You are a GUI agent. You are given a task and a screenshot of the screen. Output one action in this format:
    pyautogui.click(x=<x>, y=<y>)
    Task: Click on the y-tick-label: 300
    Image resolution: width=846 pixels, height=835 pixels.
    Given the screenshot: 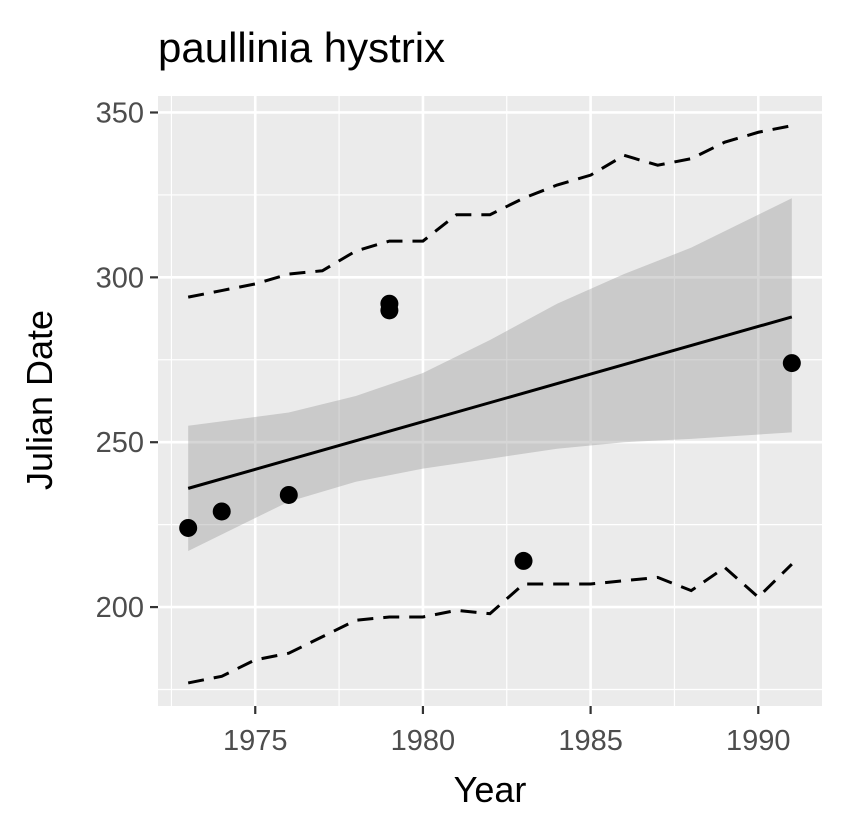 What is the action you would take?
    pyautogui.click(x=120, y=278)
    